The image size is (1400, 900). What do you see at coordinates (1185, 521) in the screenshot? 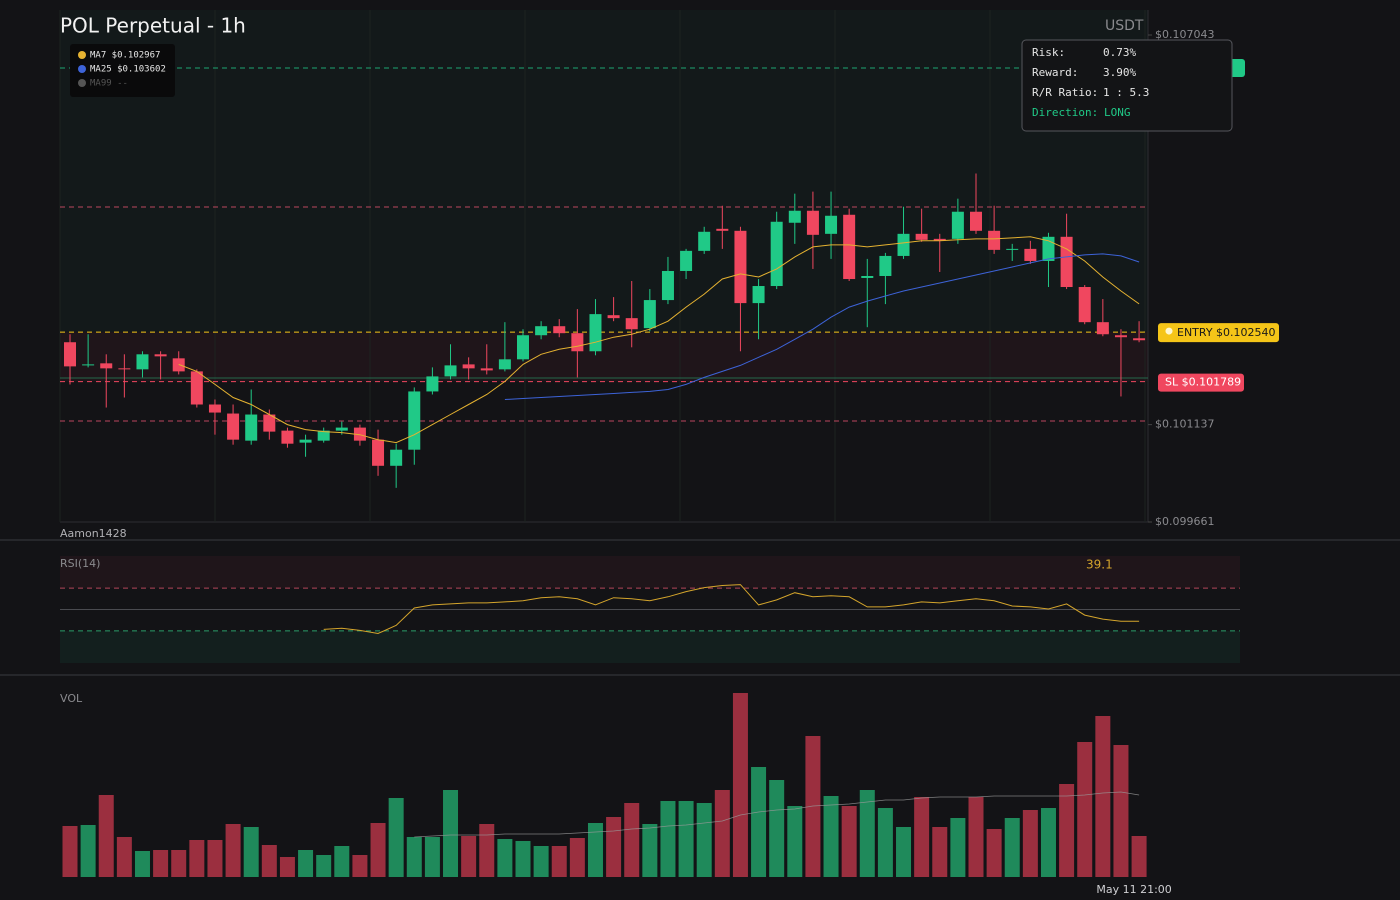
I see `y-tick-label: $0.099661` at bounding box center [1185, 521].